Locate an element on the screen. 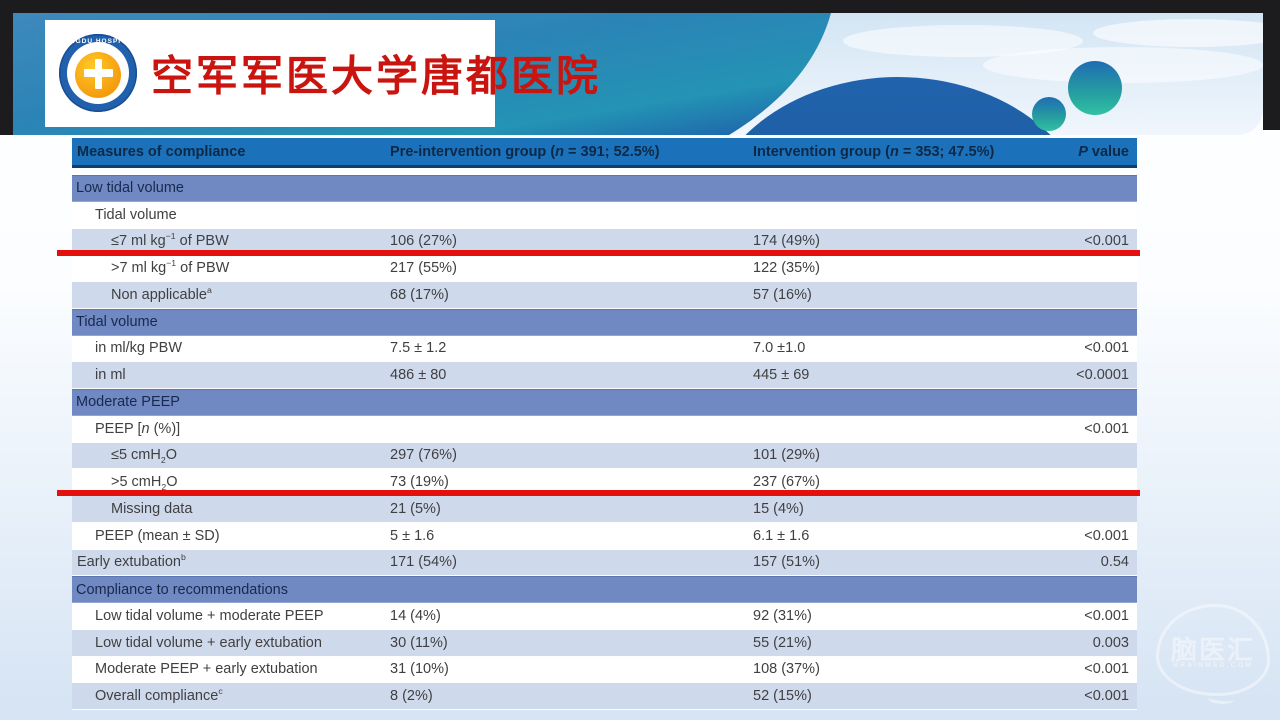 The width and height of the screenshot is (1280, 720). row-label: Tidal volume is located at coordinates (136, 214).